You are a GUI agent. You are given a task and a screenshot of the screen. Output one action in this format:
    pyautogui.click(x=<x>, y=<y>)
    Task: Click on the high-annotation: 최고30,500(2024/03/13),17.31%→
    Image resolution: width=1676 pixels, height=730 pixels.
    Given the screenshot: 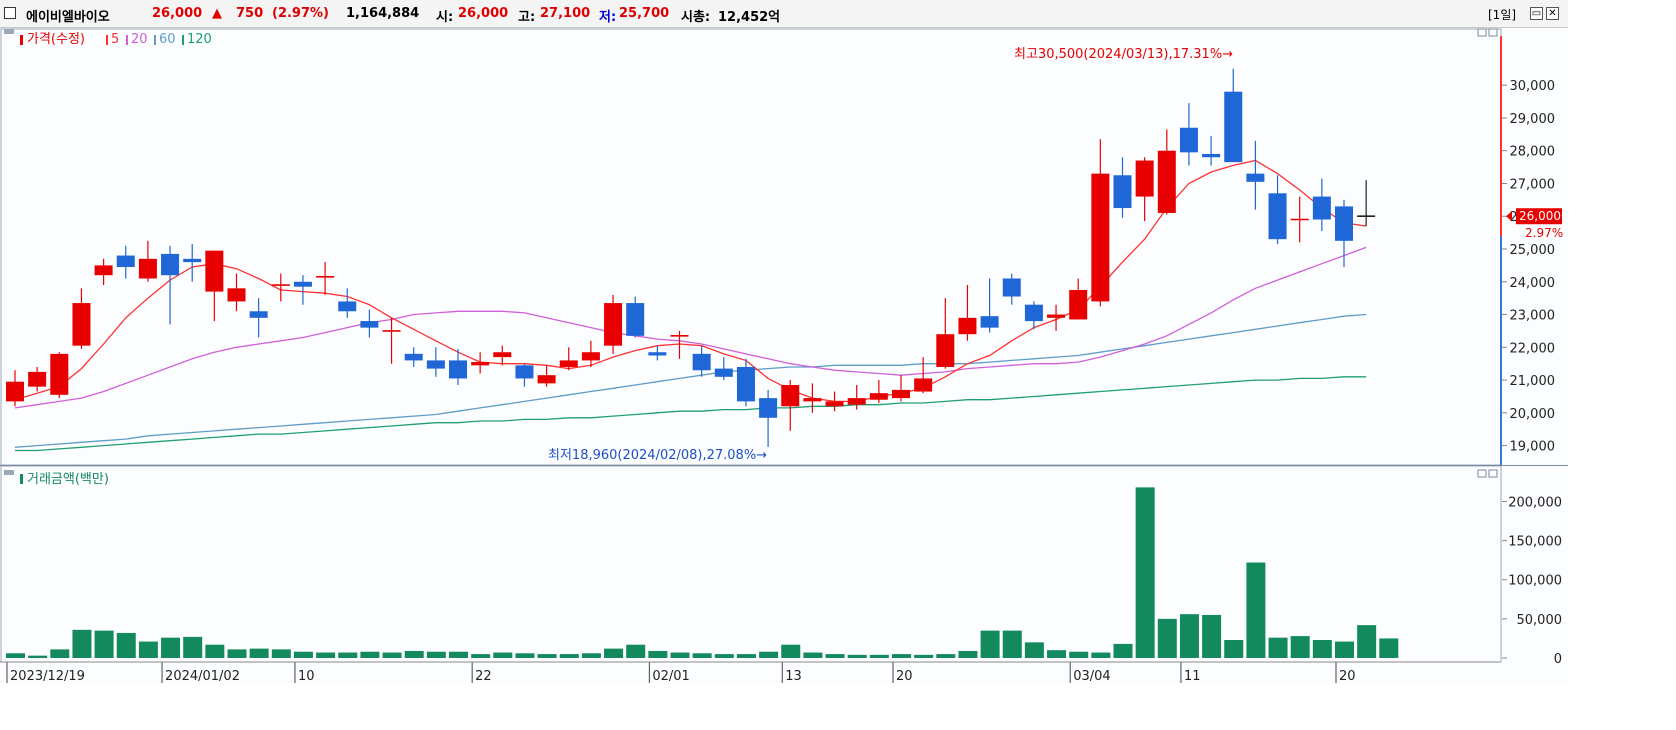 What is the action you would take?
    pyautogui.click(x=1123, y=54)
    